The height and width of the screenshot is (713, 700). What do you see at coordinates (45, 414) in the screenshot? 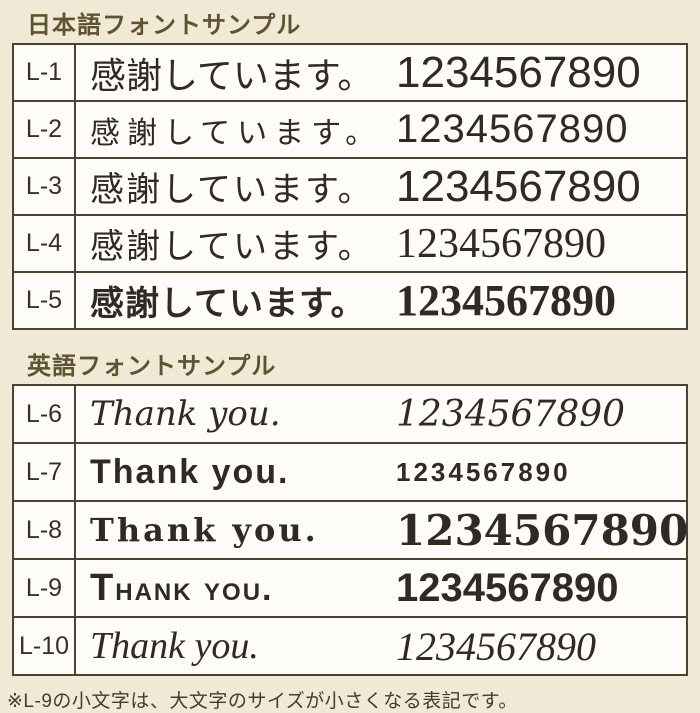
I see `row-label: L-6` at bounding box center [45, 414].